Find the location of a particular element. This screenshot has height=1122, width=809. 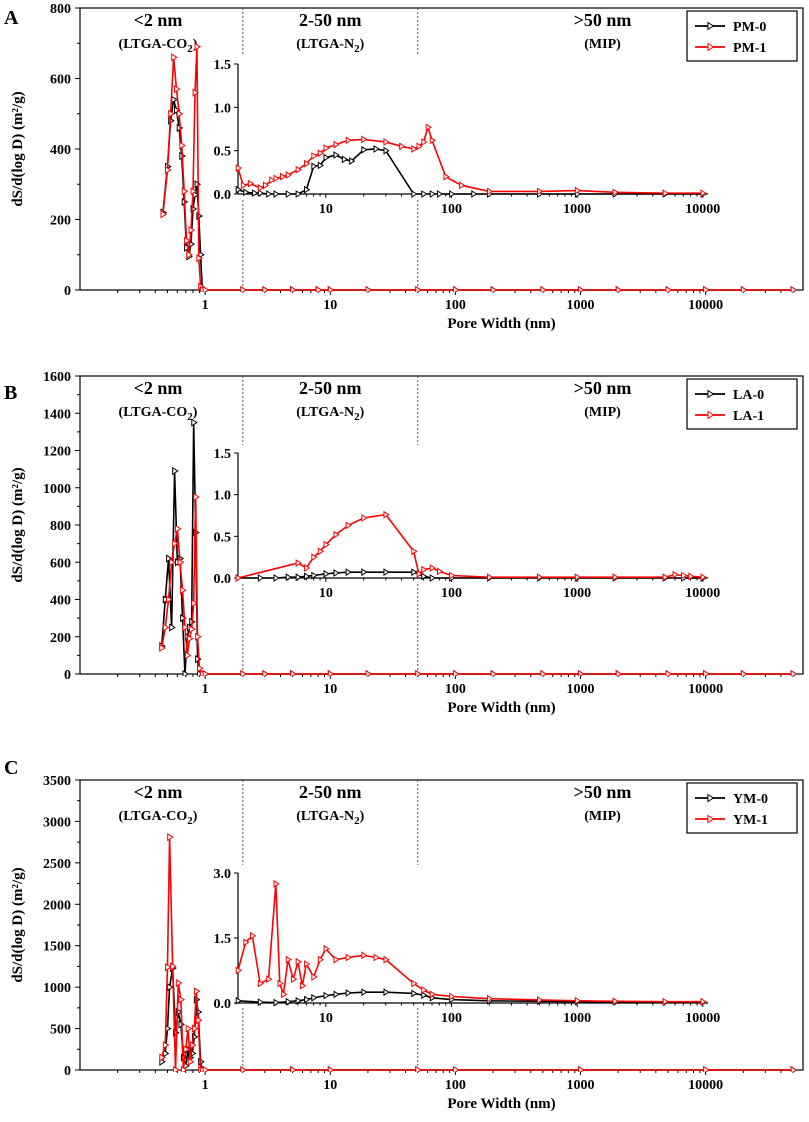

x-tick-label: 1000 is located at coordinates (581, 1085).